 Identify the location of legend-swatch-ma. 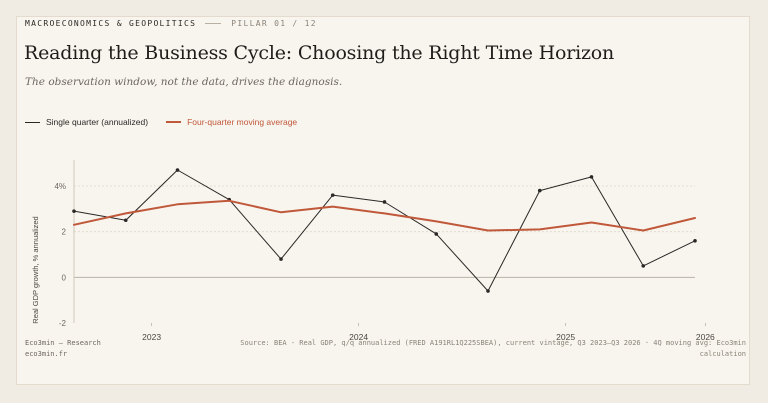
(174, 122).